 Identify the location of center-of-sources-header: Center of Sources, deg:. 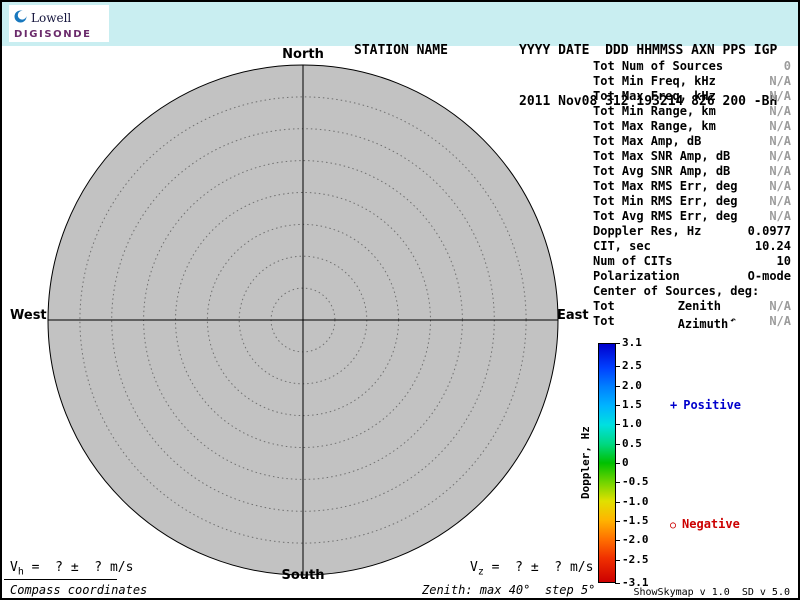
(676, 291).